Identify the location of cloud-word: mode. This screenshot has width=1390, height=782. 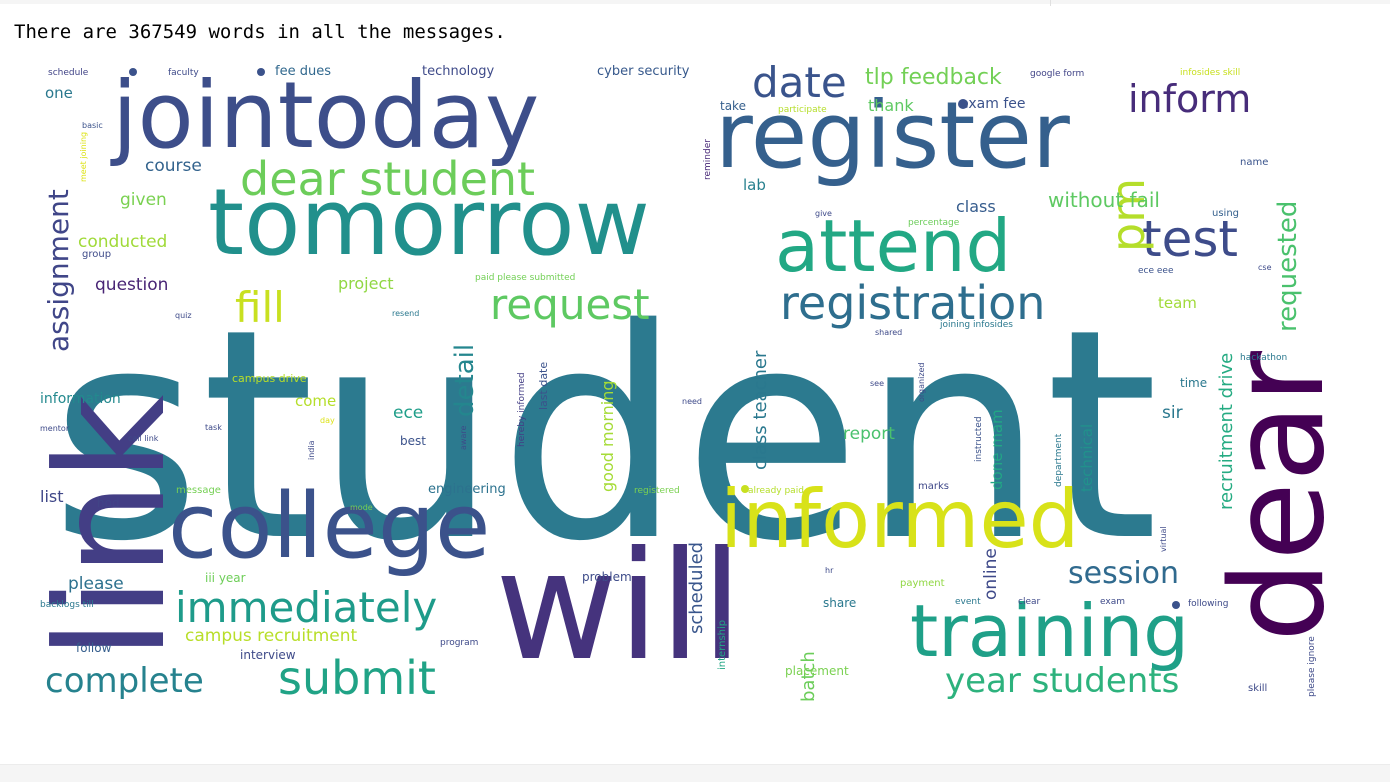
(361, 507).